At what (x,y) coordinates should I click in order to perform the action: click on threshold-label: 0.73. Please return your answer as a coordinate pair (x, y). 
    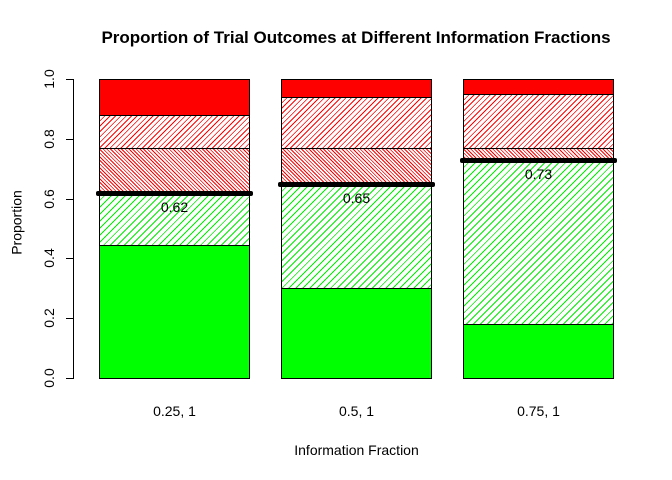
    Looking at the image, I should click on (538, 174).